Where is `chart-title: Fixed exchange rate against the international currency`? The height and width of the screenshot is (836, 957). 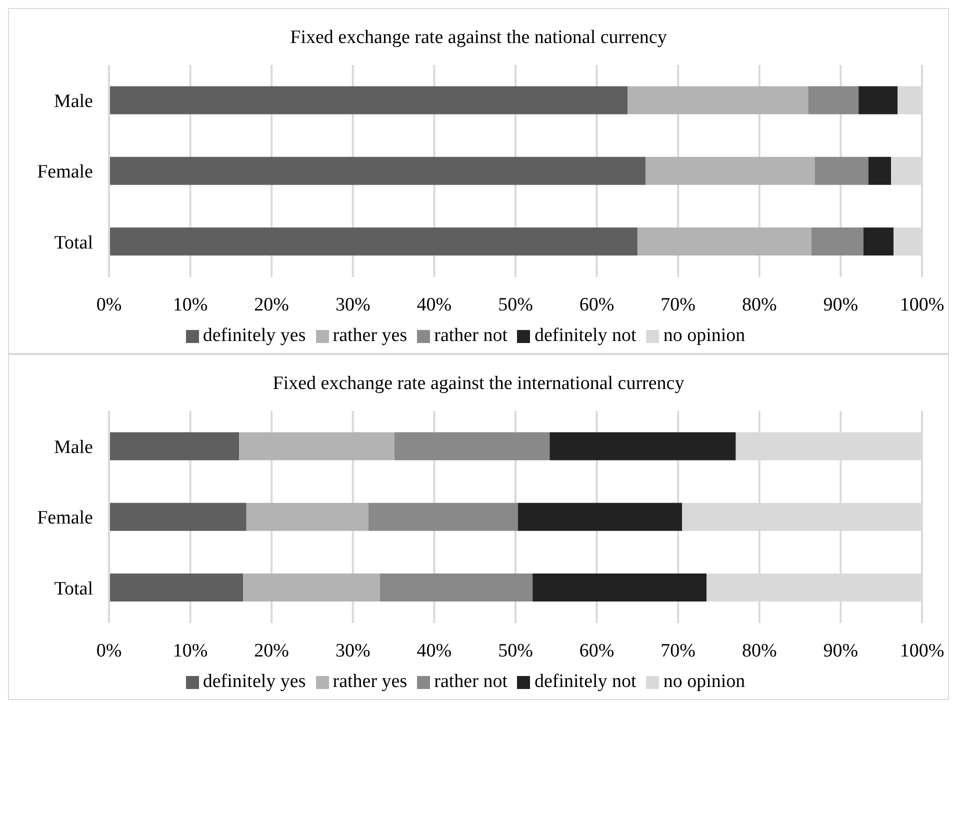
chart-title: Fixed exchange rate against the international currency is located at coordinates (479, 384).